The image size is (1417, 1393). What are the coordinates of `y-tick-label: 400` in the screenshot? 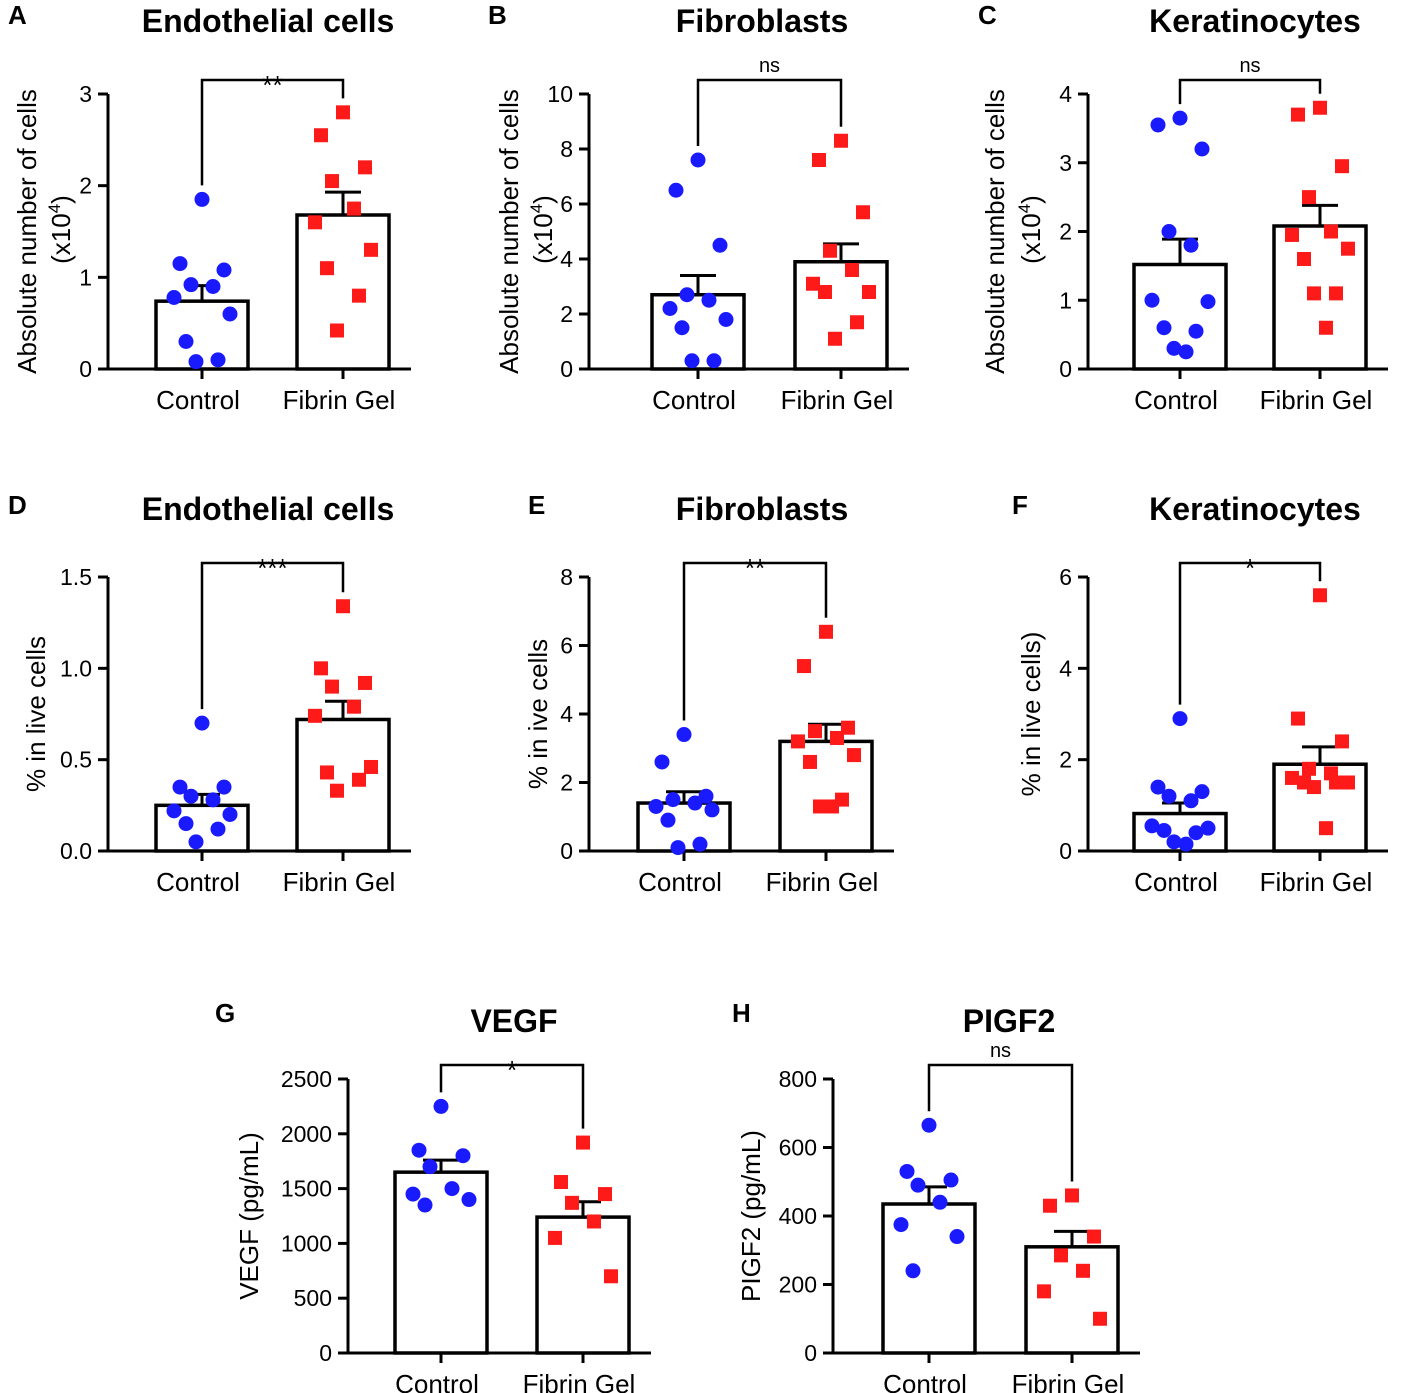 It's located at (798, 1216).